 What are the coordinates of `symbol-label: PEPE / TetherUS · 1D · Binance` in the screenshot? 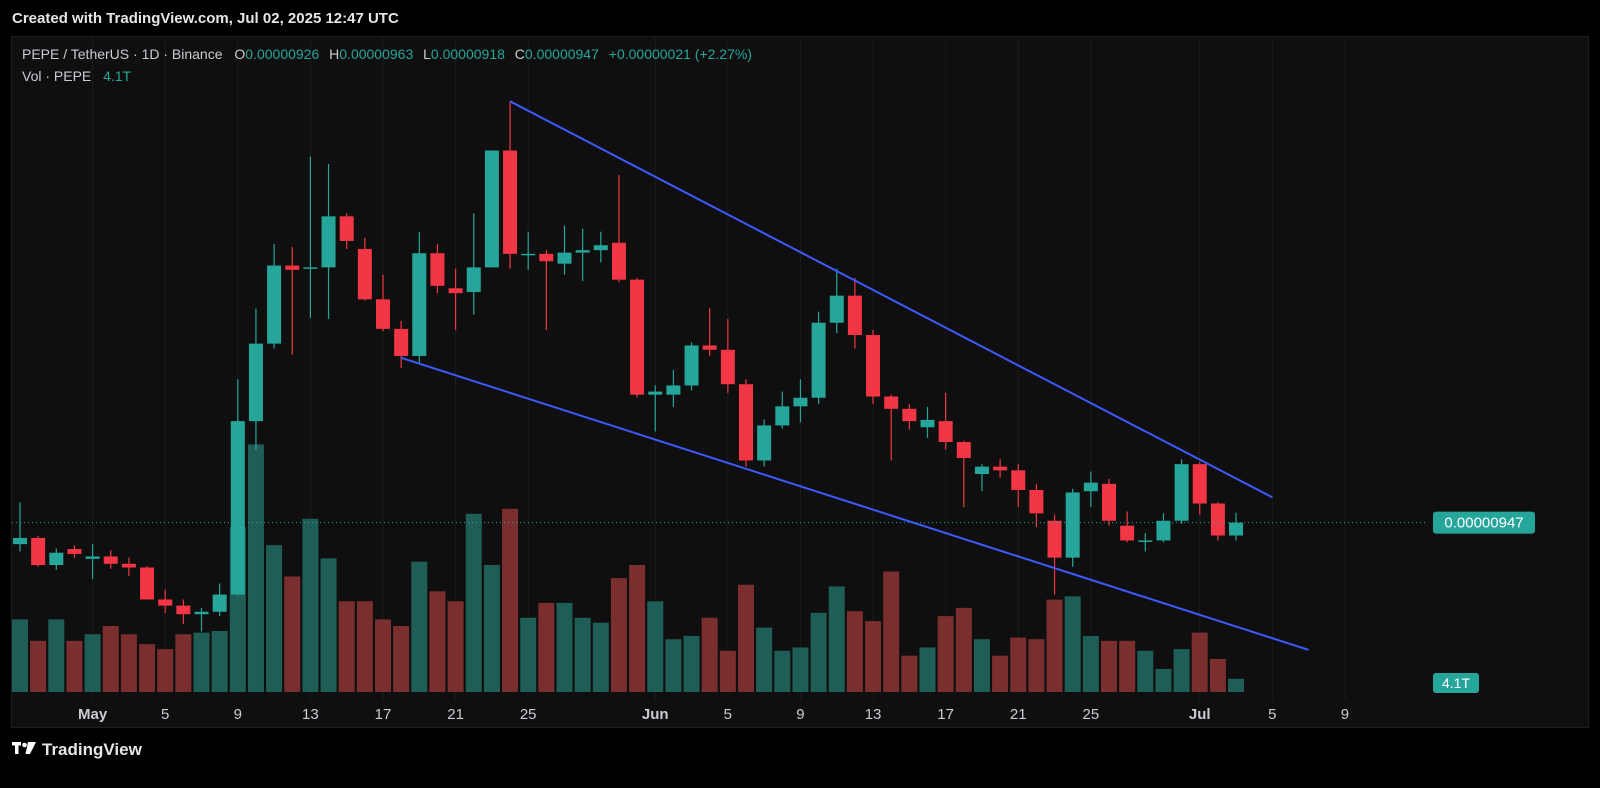 It's located at (122, 54).